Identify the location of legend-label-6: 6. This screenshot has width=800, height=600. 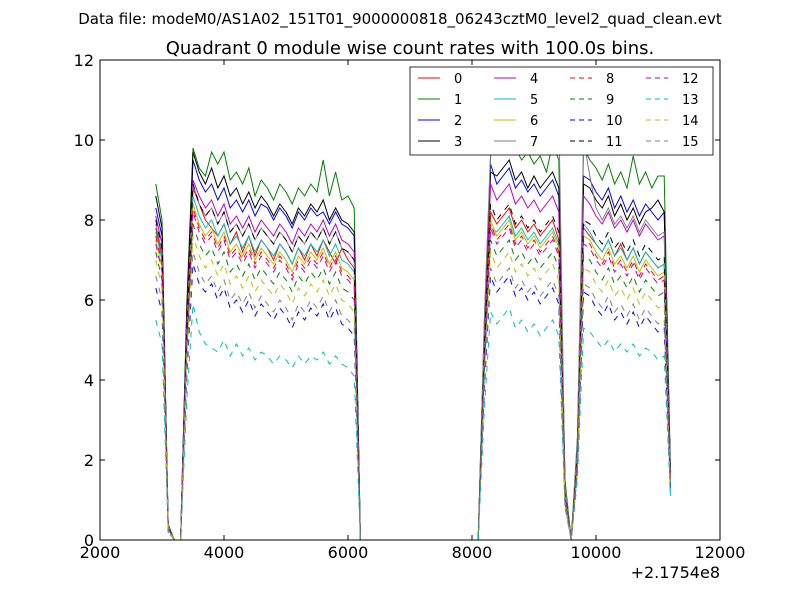
(534, 121).